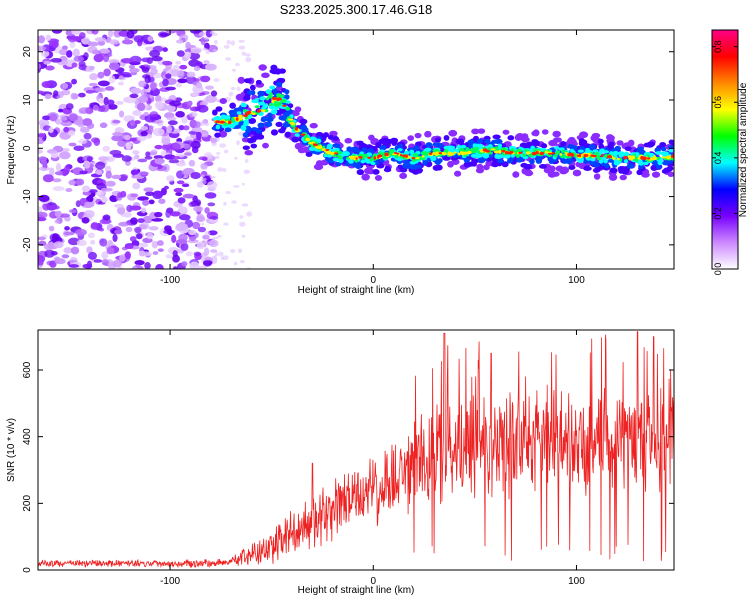 The image size is (750, 600). Describe the element at coordinates (356, 9) in the screenshot. I see `chart-title: S233.2025.300.17.46.G18` at that location.